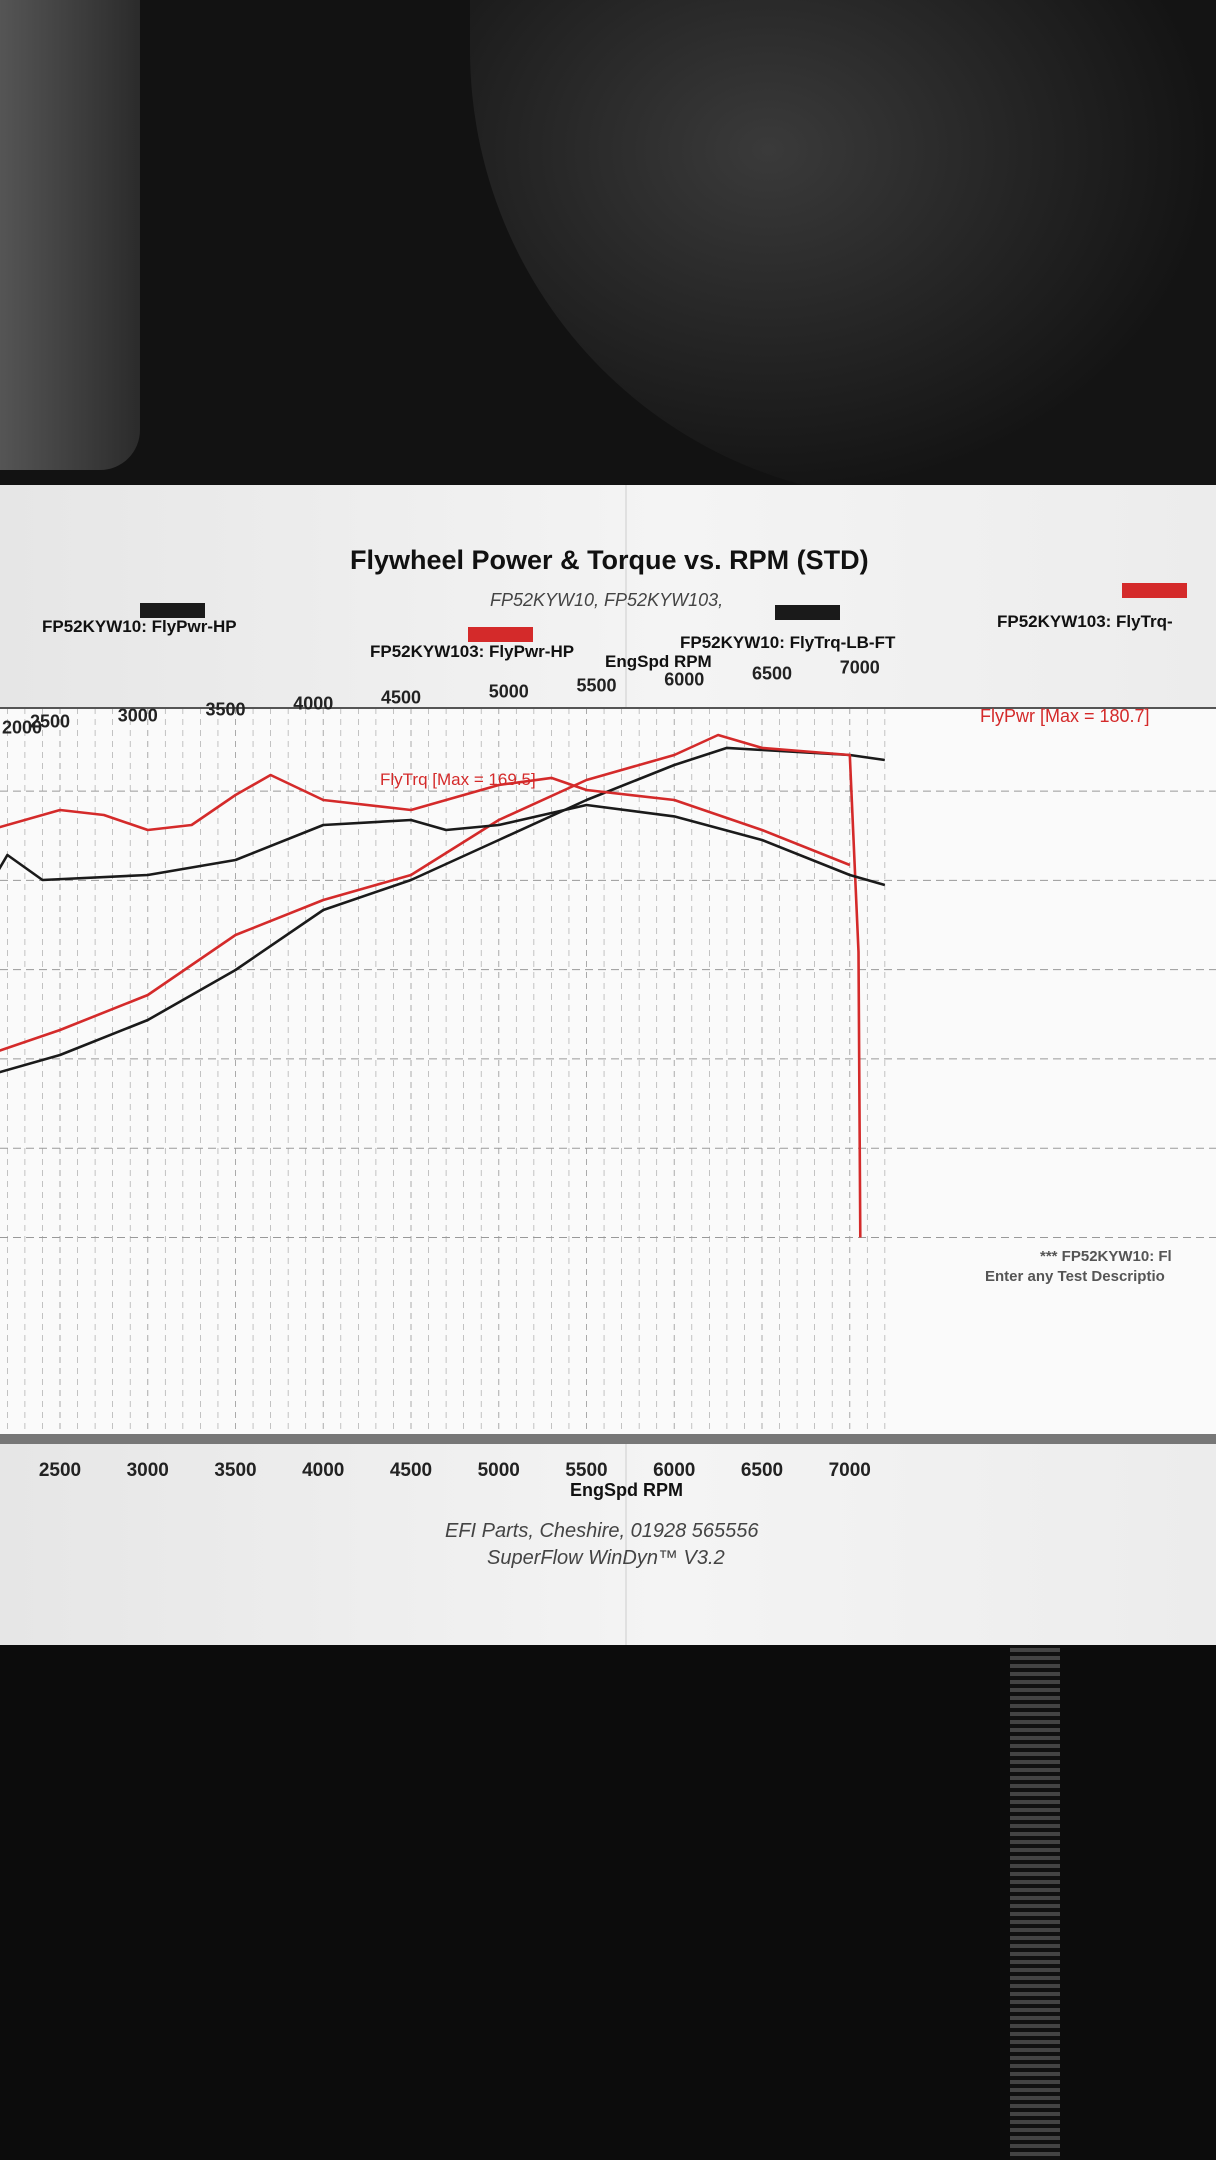 This screenshot has width=1216, height=2160. Describe the element at coordinates (1085, 621) in the screenshot. I see `legend-label-4: FP52KYW103: FlyTrq-` at that location.